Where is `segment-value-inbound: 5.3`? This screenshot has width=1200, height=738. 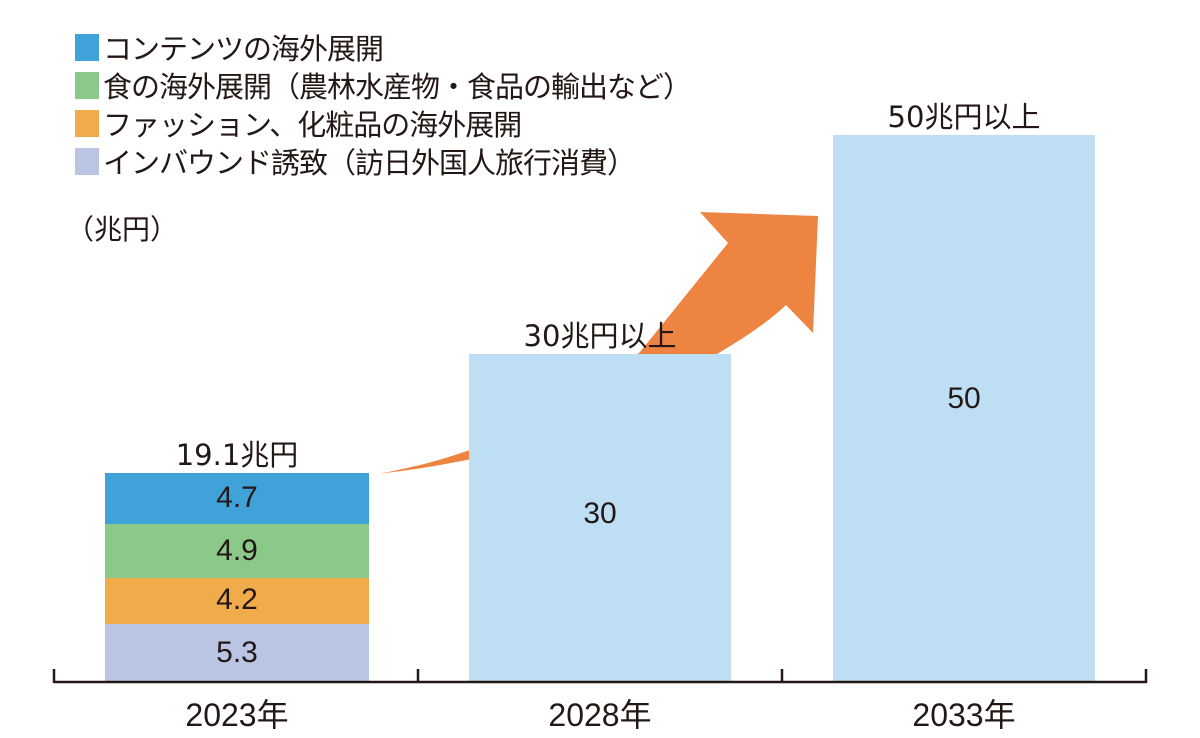 segment-value-inbound: 5.3 is located at coordinates (237, 652).